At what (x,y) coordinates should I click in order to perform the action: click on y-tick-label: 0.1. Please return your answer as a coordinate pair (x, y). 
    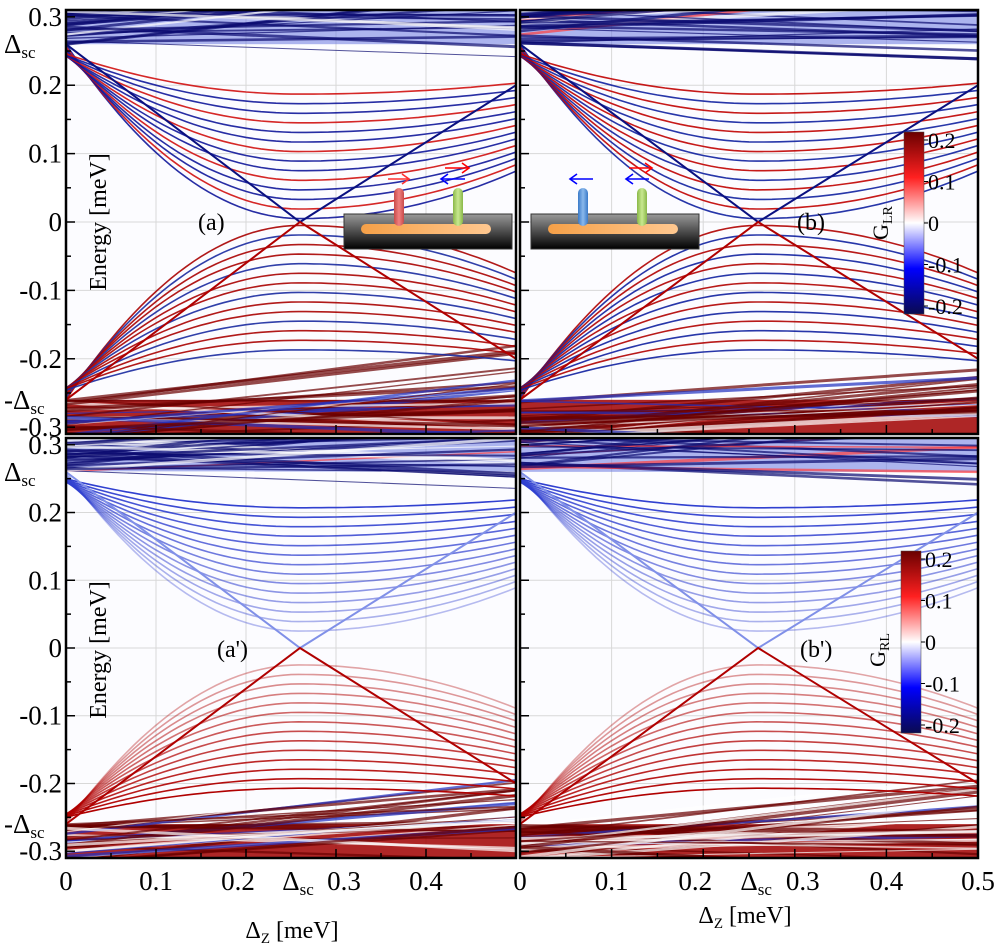
    Looking at the image, I should click on (45, 154).